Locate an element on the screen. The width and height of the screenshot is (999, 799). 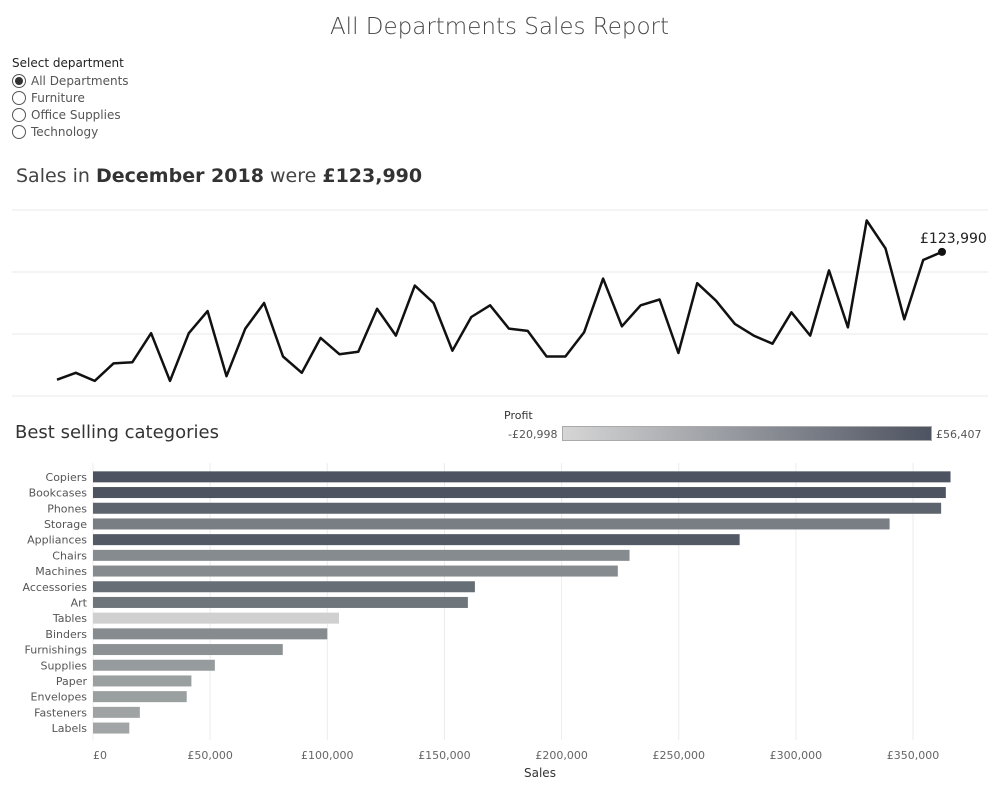
radio-label: Technology is located at coordinates (65, 131).